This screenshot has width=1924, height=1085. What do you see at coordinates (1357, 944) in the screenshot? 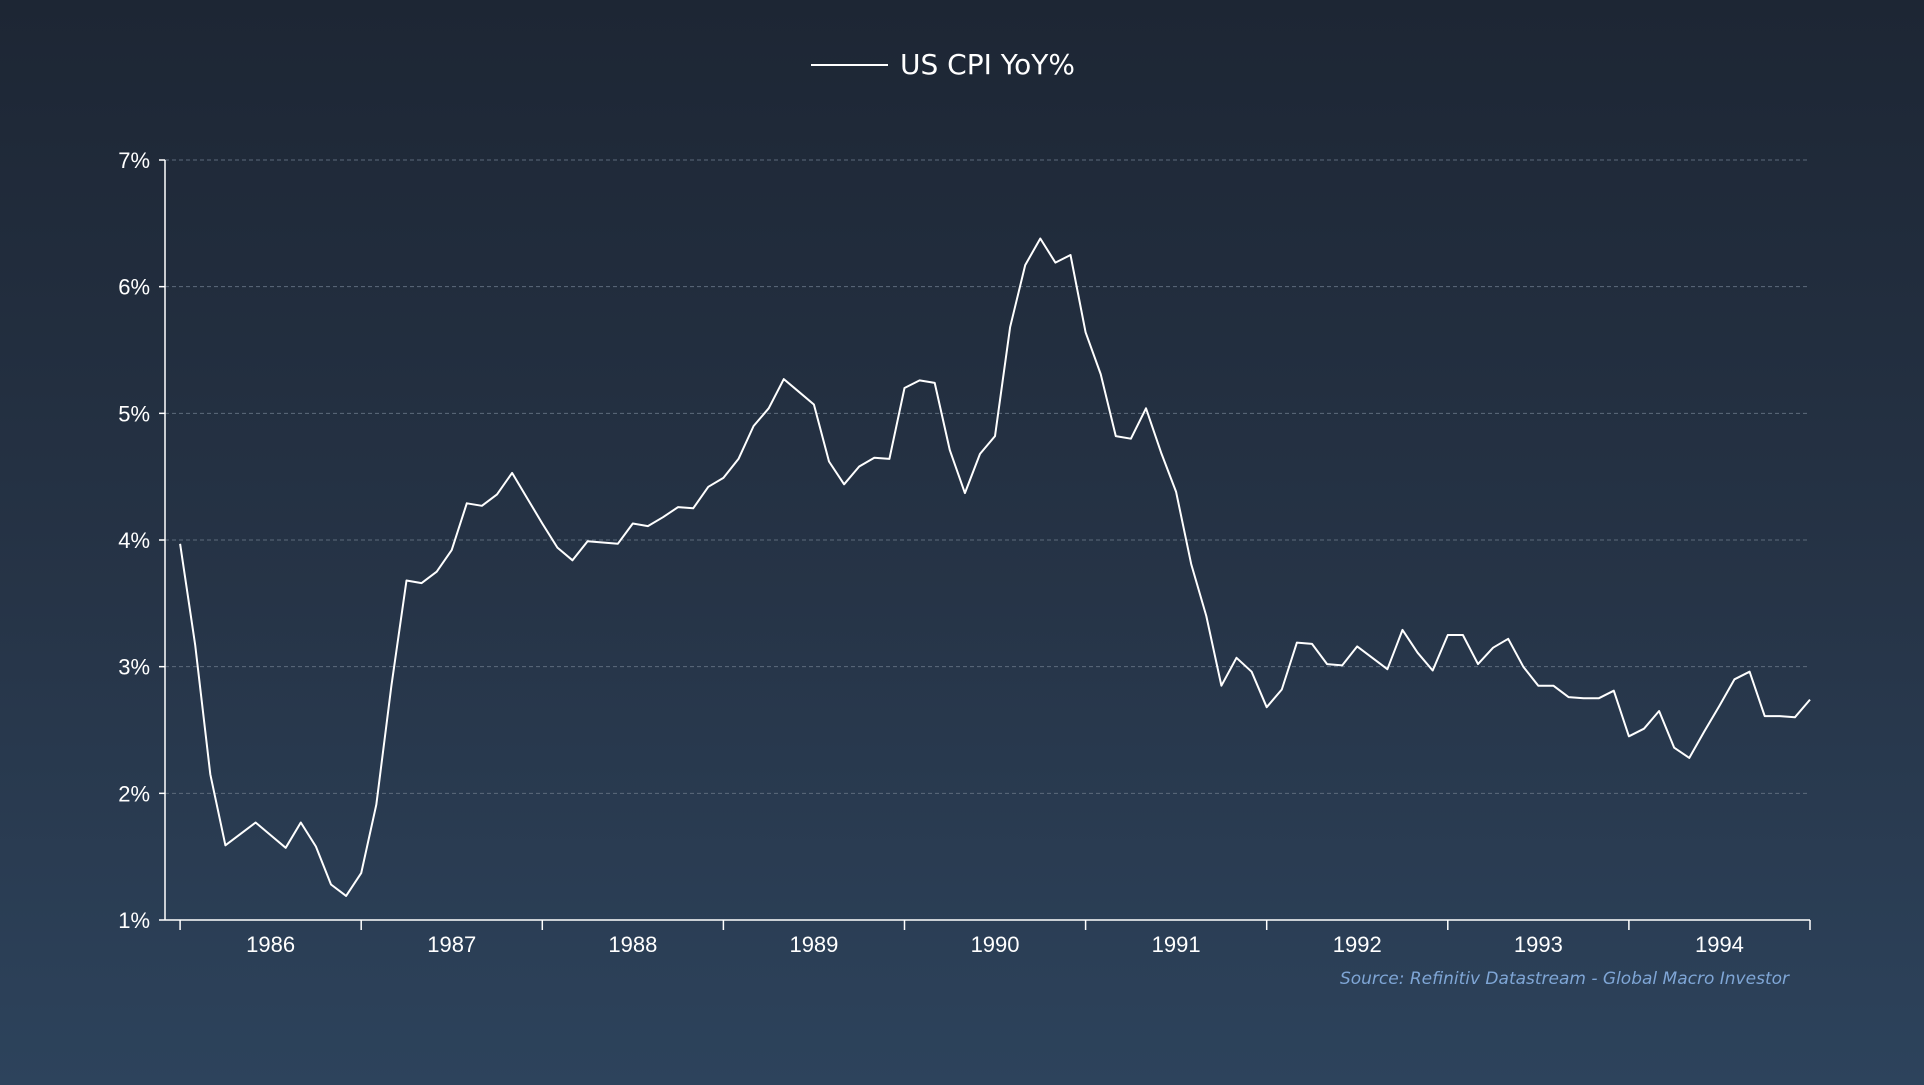
I see `x-tick-label: 1992` at bounding box center [1357, 944].